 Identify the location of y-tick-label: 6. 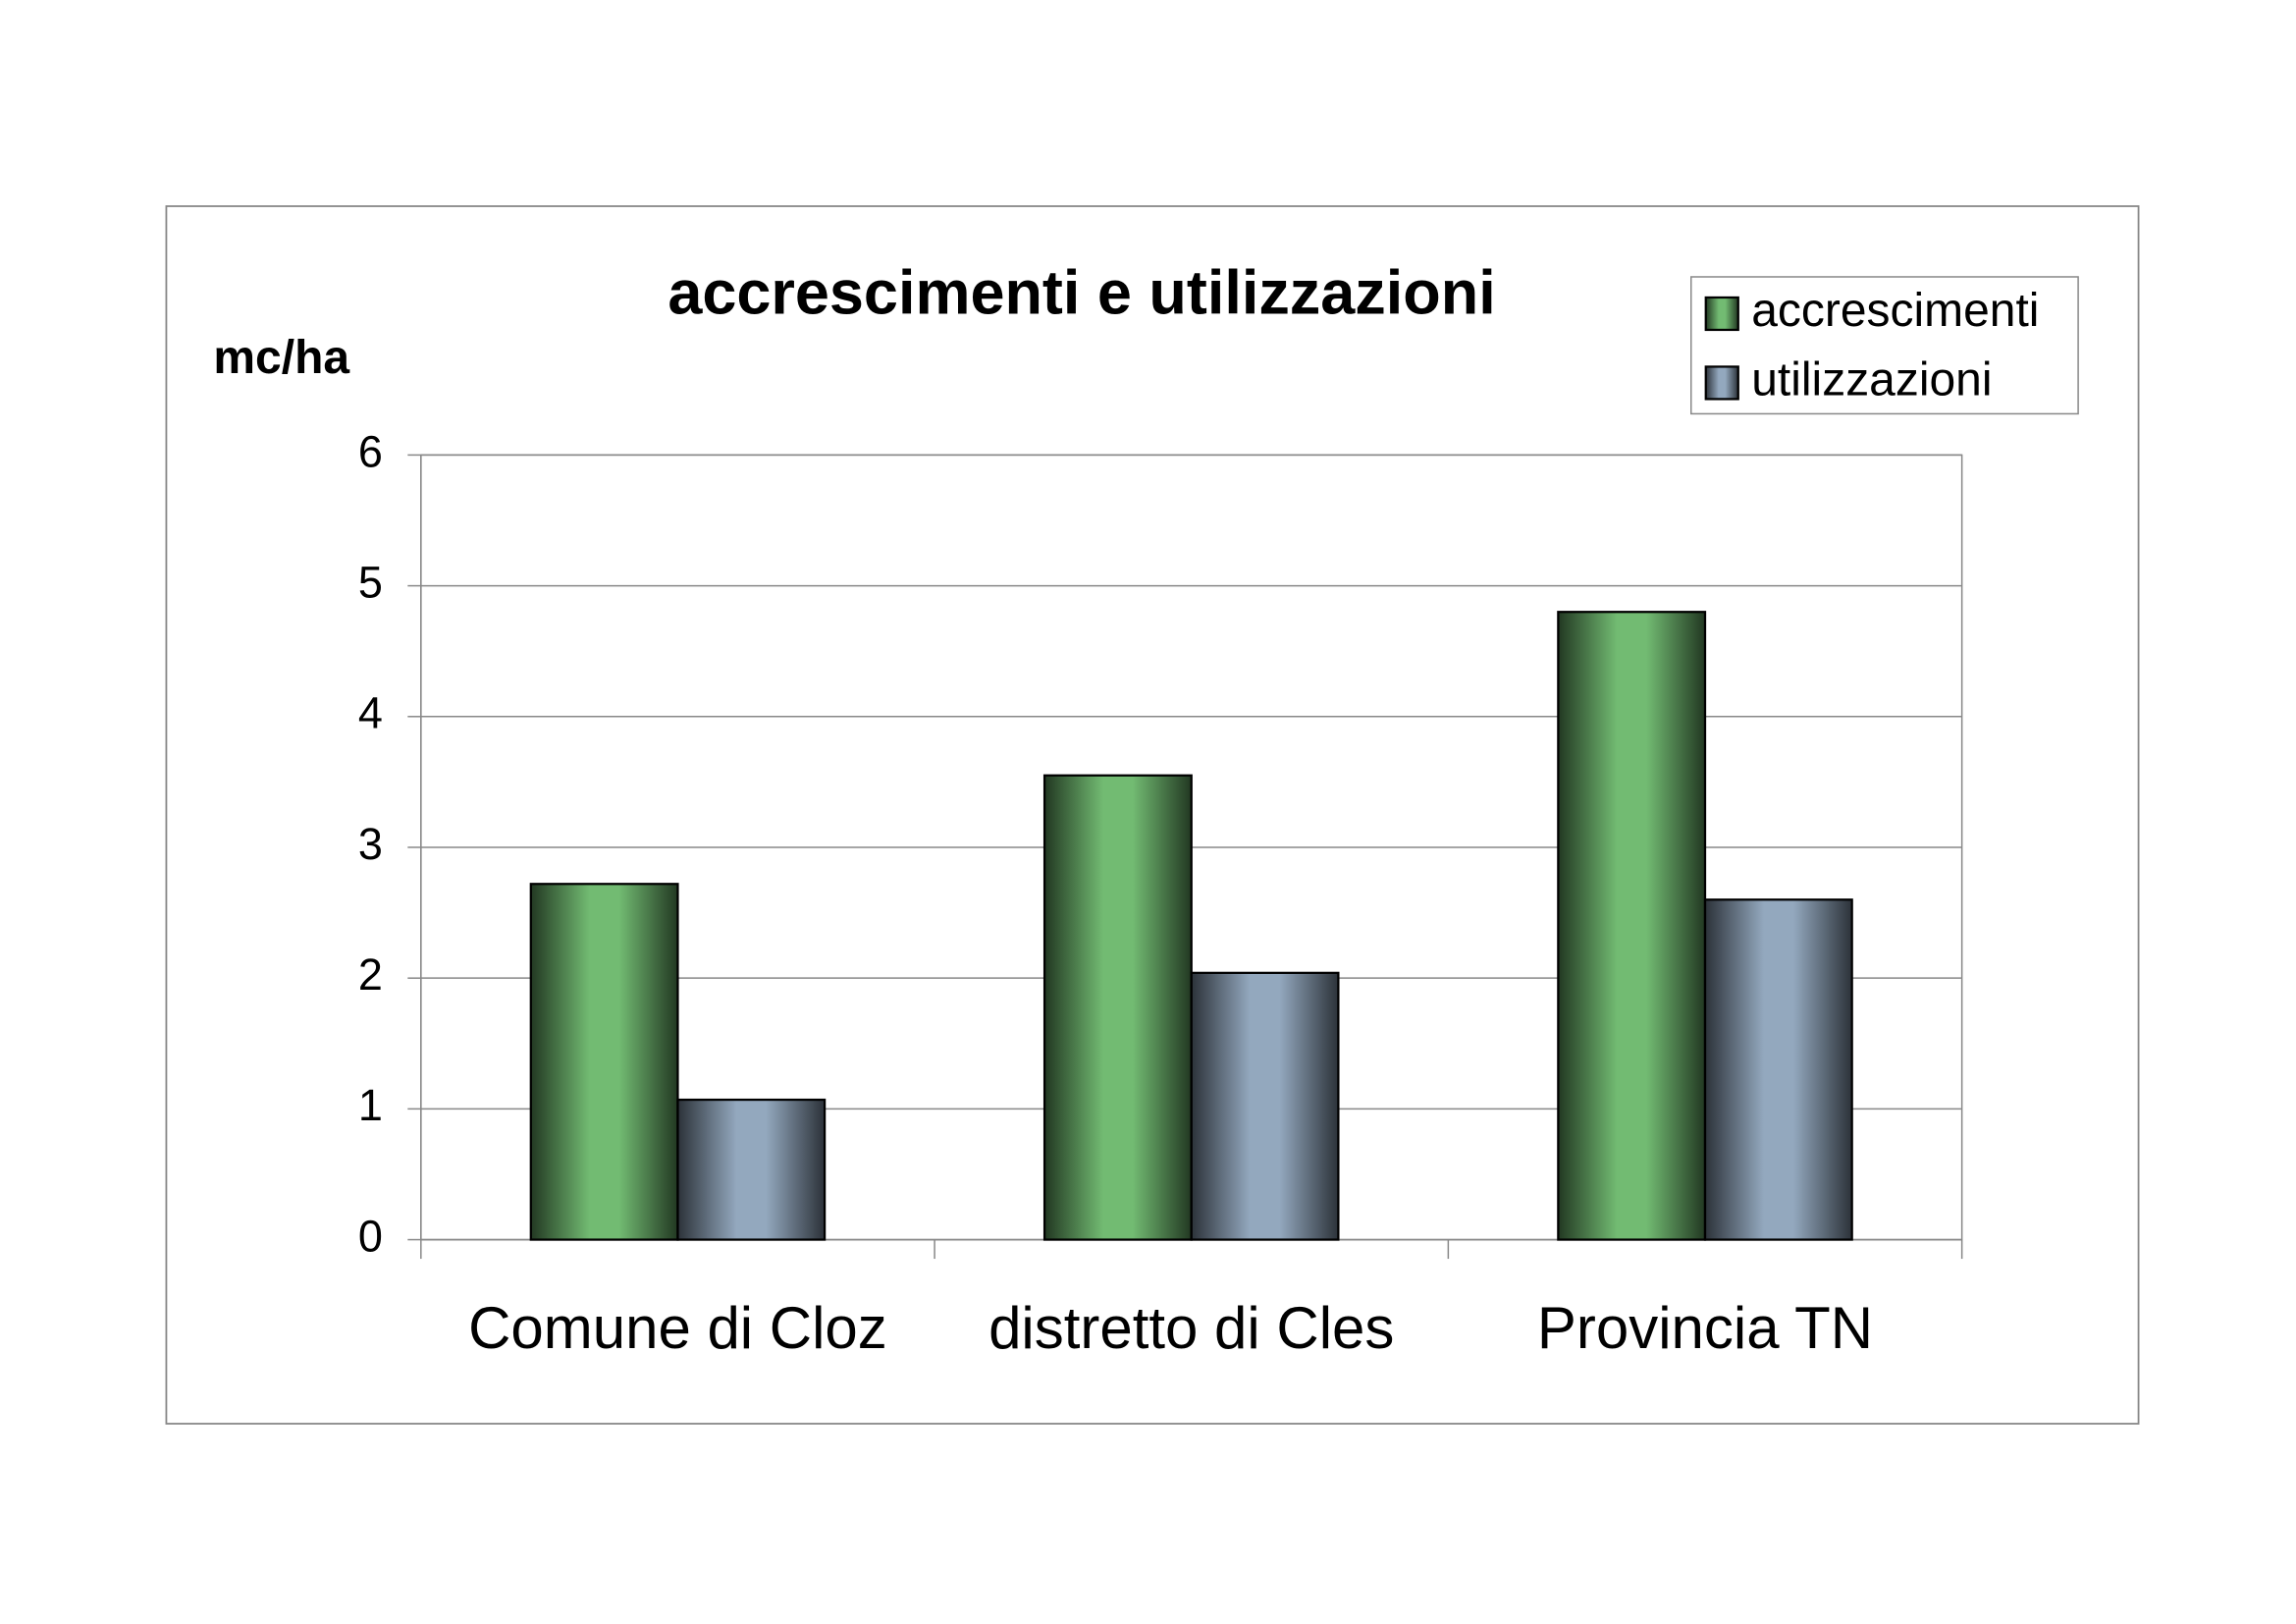
(370, 451).